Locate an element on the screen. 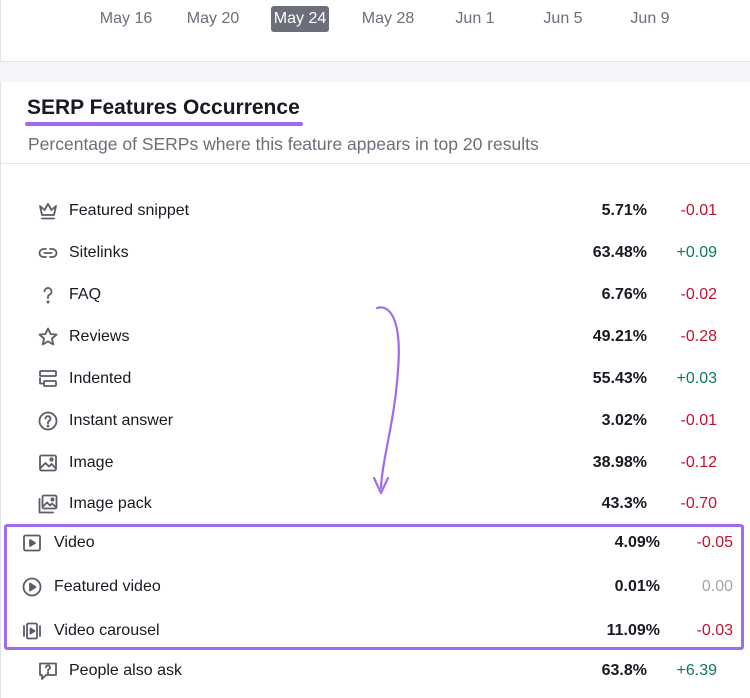 The image size is (750, 698). question-icon is located at coordinates (48, 295).